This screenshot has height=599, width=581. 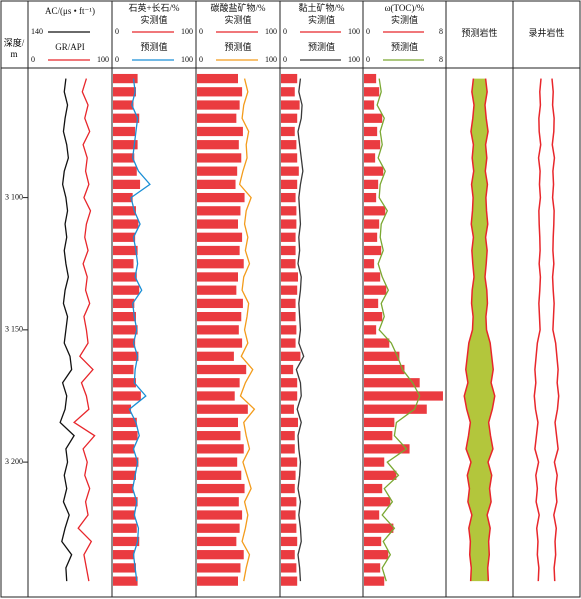 What do you see at coordinates (546, 32) in the screenshot?
I see `track-title: 录井岩性` at bounding box center [546, 32].